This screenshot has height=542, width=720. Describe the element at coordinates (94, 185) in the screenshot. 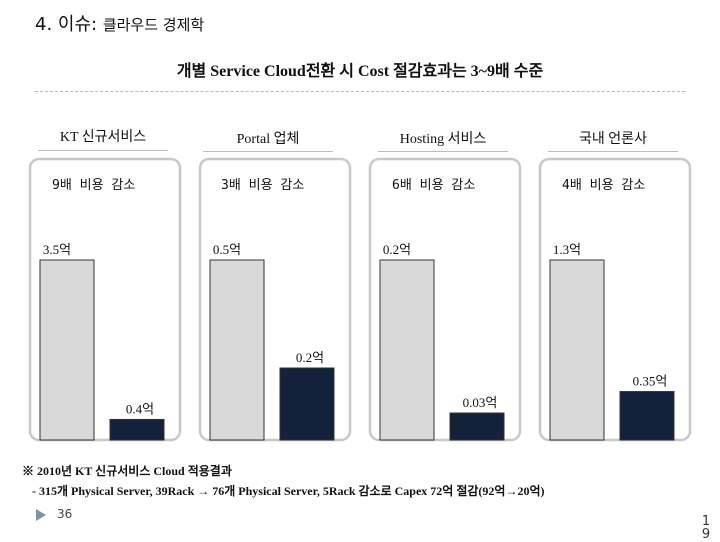

I see `saving-label-kt: 9배 비용 감소` at that location.